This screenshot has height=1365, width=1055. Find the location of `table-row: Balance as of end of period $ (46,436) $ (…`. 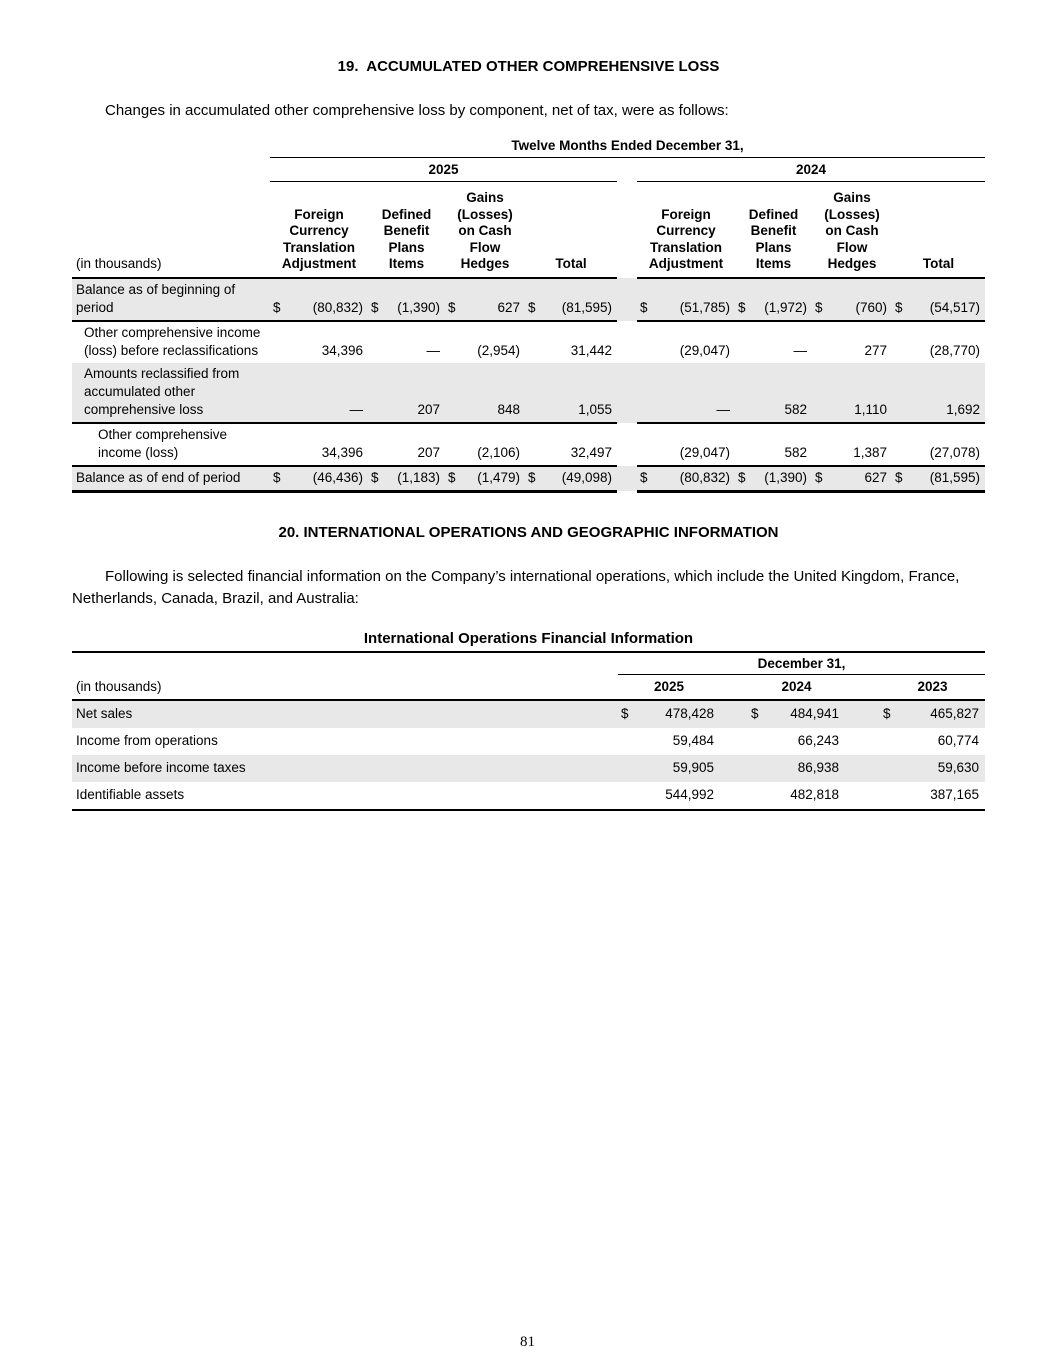

table-row: Balance as of end of period $ (46,436) $ (… is located at coordinates (529, 479).